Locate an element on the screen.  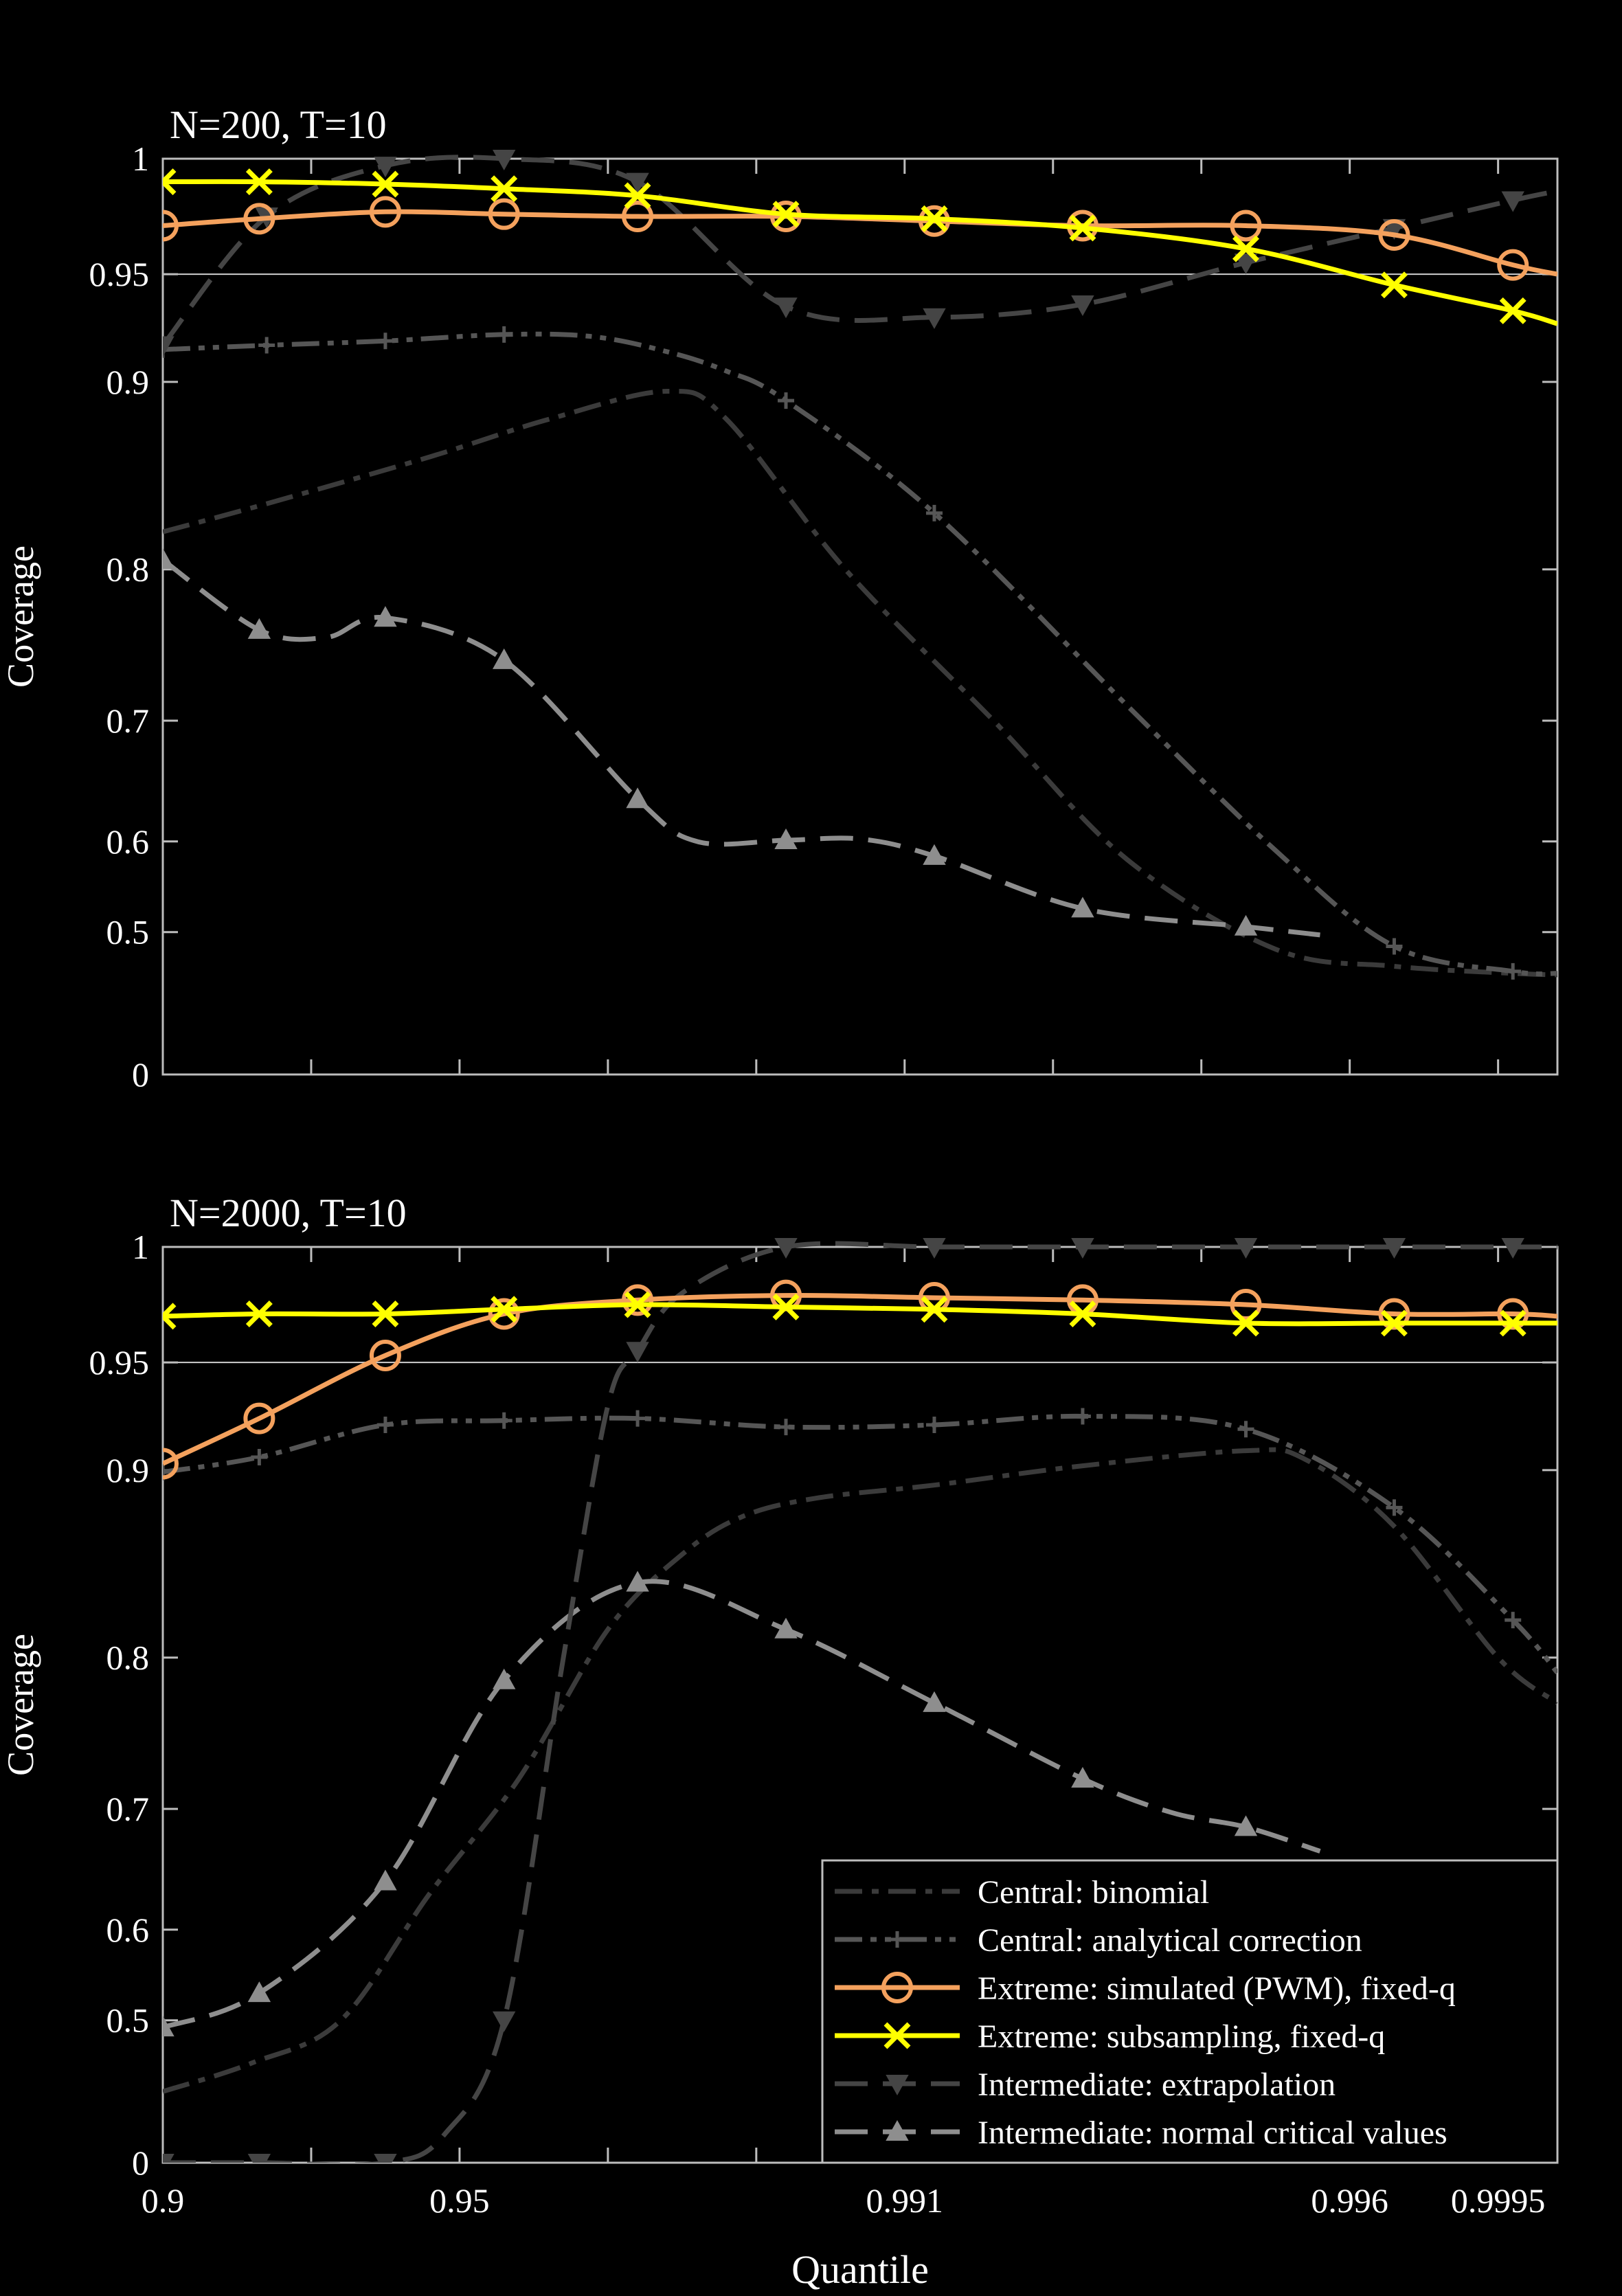
y-tick-label: 0.7 is located at coordinates (128, 721).